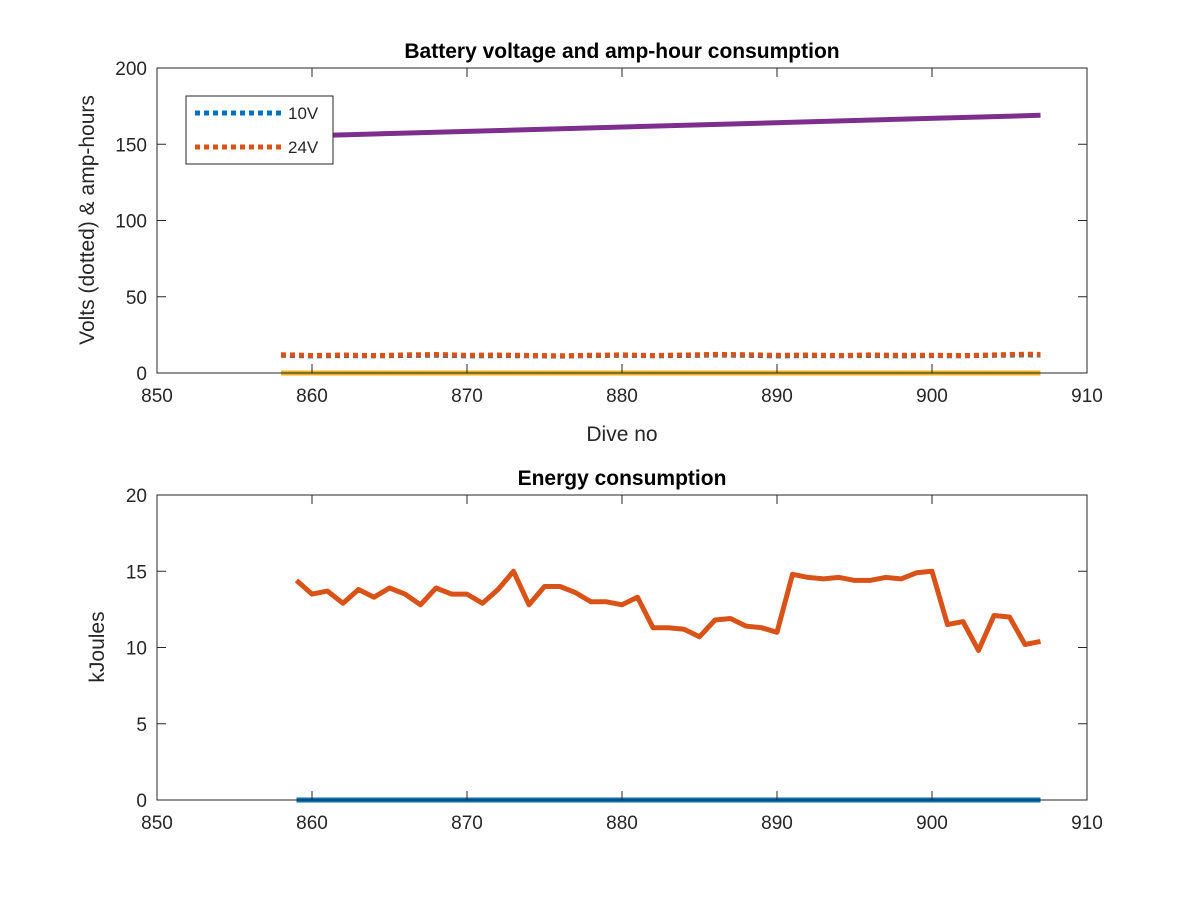 This screenshot has height=900, width=1200. I want to click on chart1-x-tick-label: 870, so click(467, 823).